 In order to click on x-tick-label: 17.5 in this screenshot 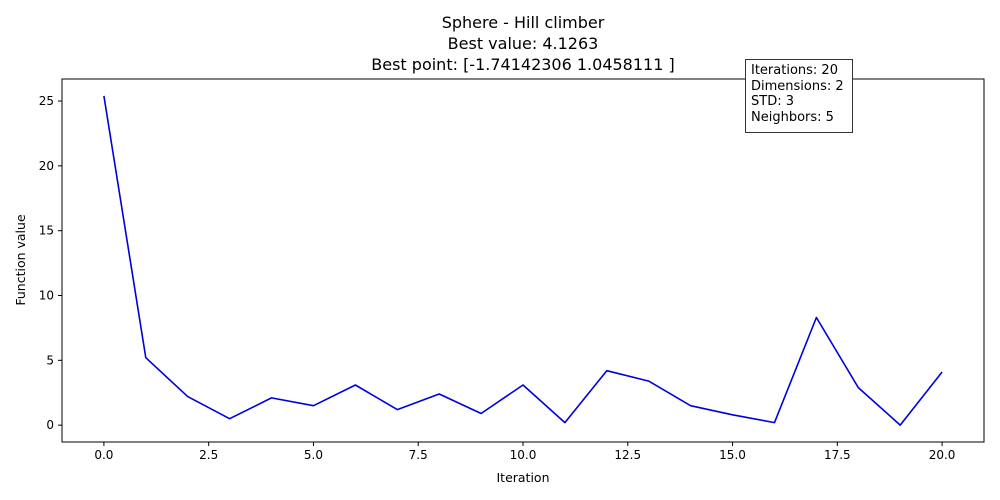, I will do `click(837, 455)`.